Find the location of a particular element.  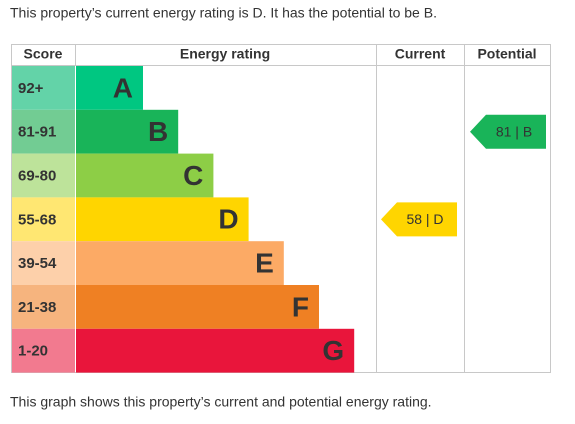

band-letter: F is located at coordinates (300, 306).